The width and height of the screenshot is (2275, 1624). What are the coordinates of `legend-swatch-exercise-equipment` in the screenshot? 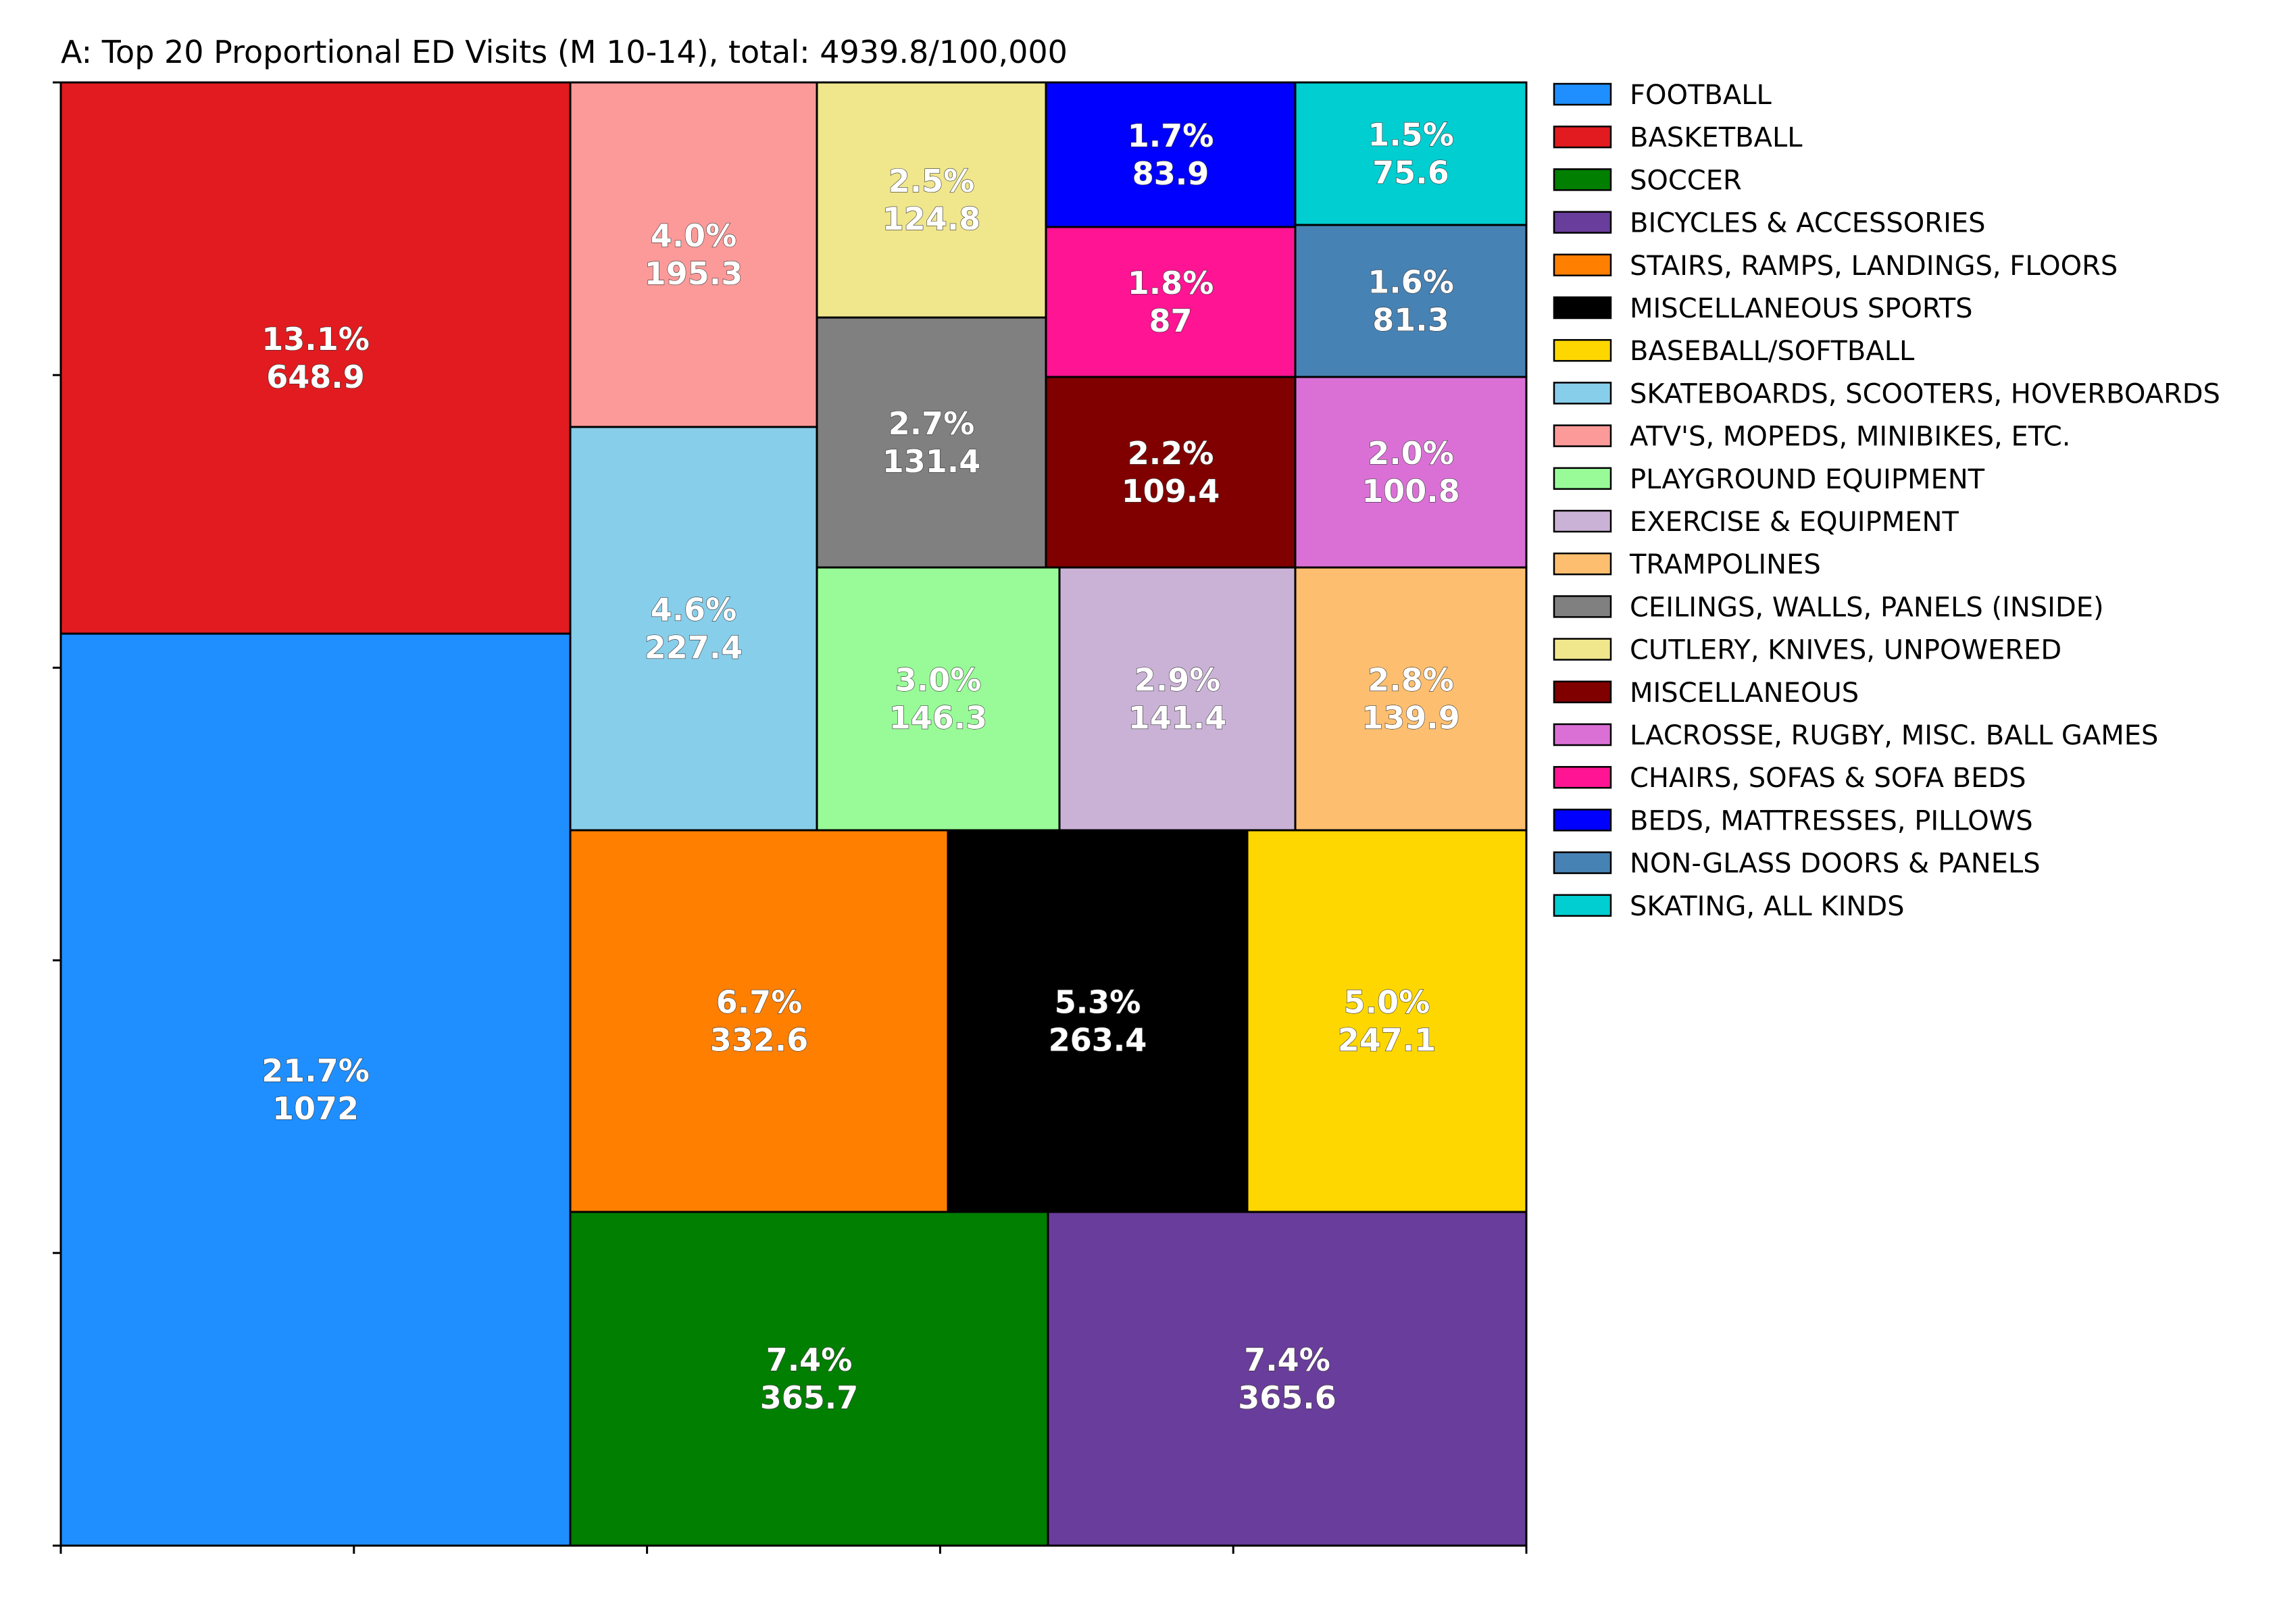 It's located at (1582, 521).